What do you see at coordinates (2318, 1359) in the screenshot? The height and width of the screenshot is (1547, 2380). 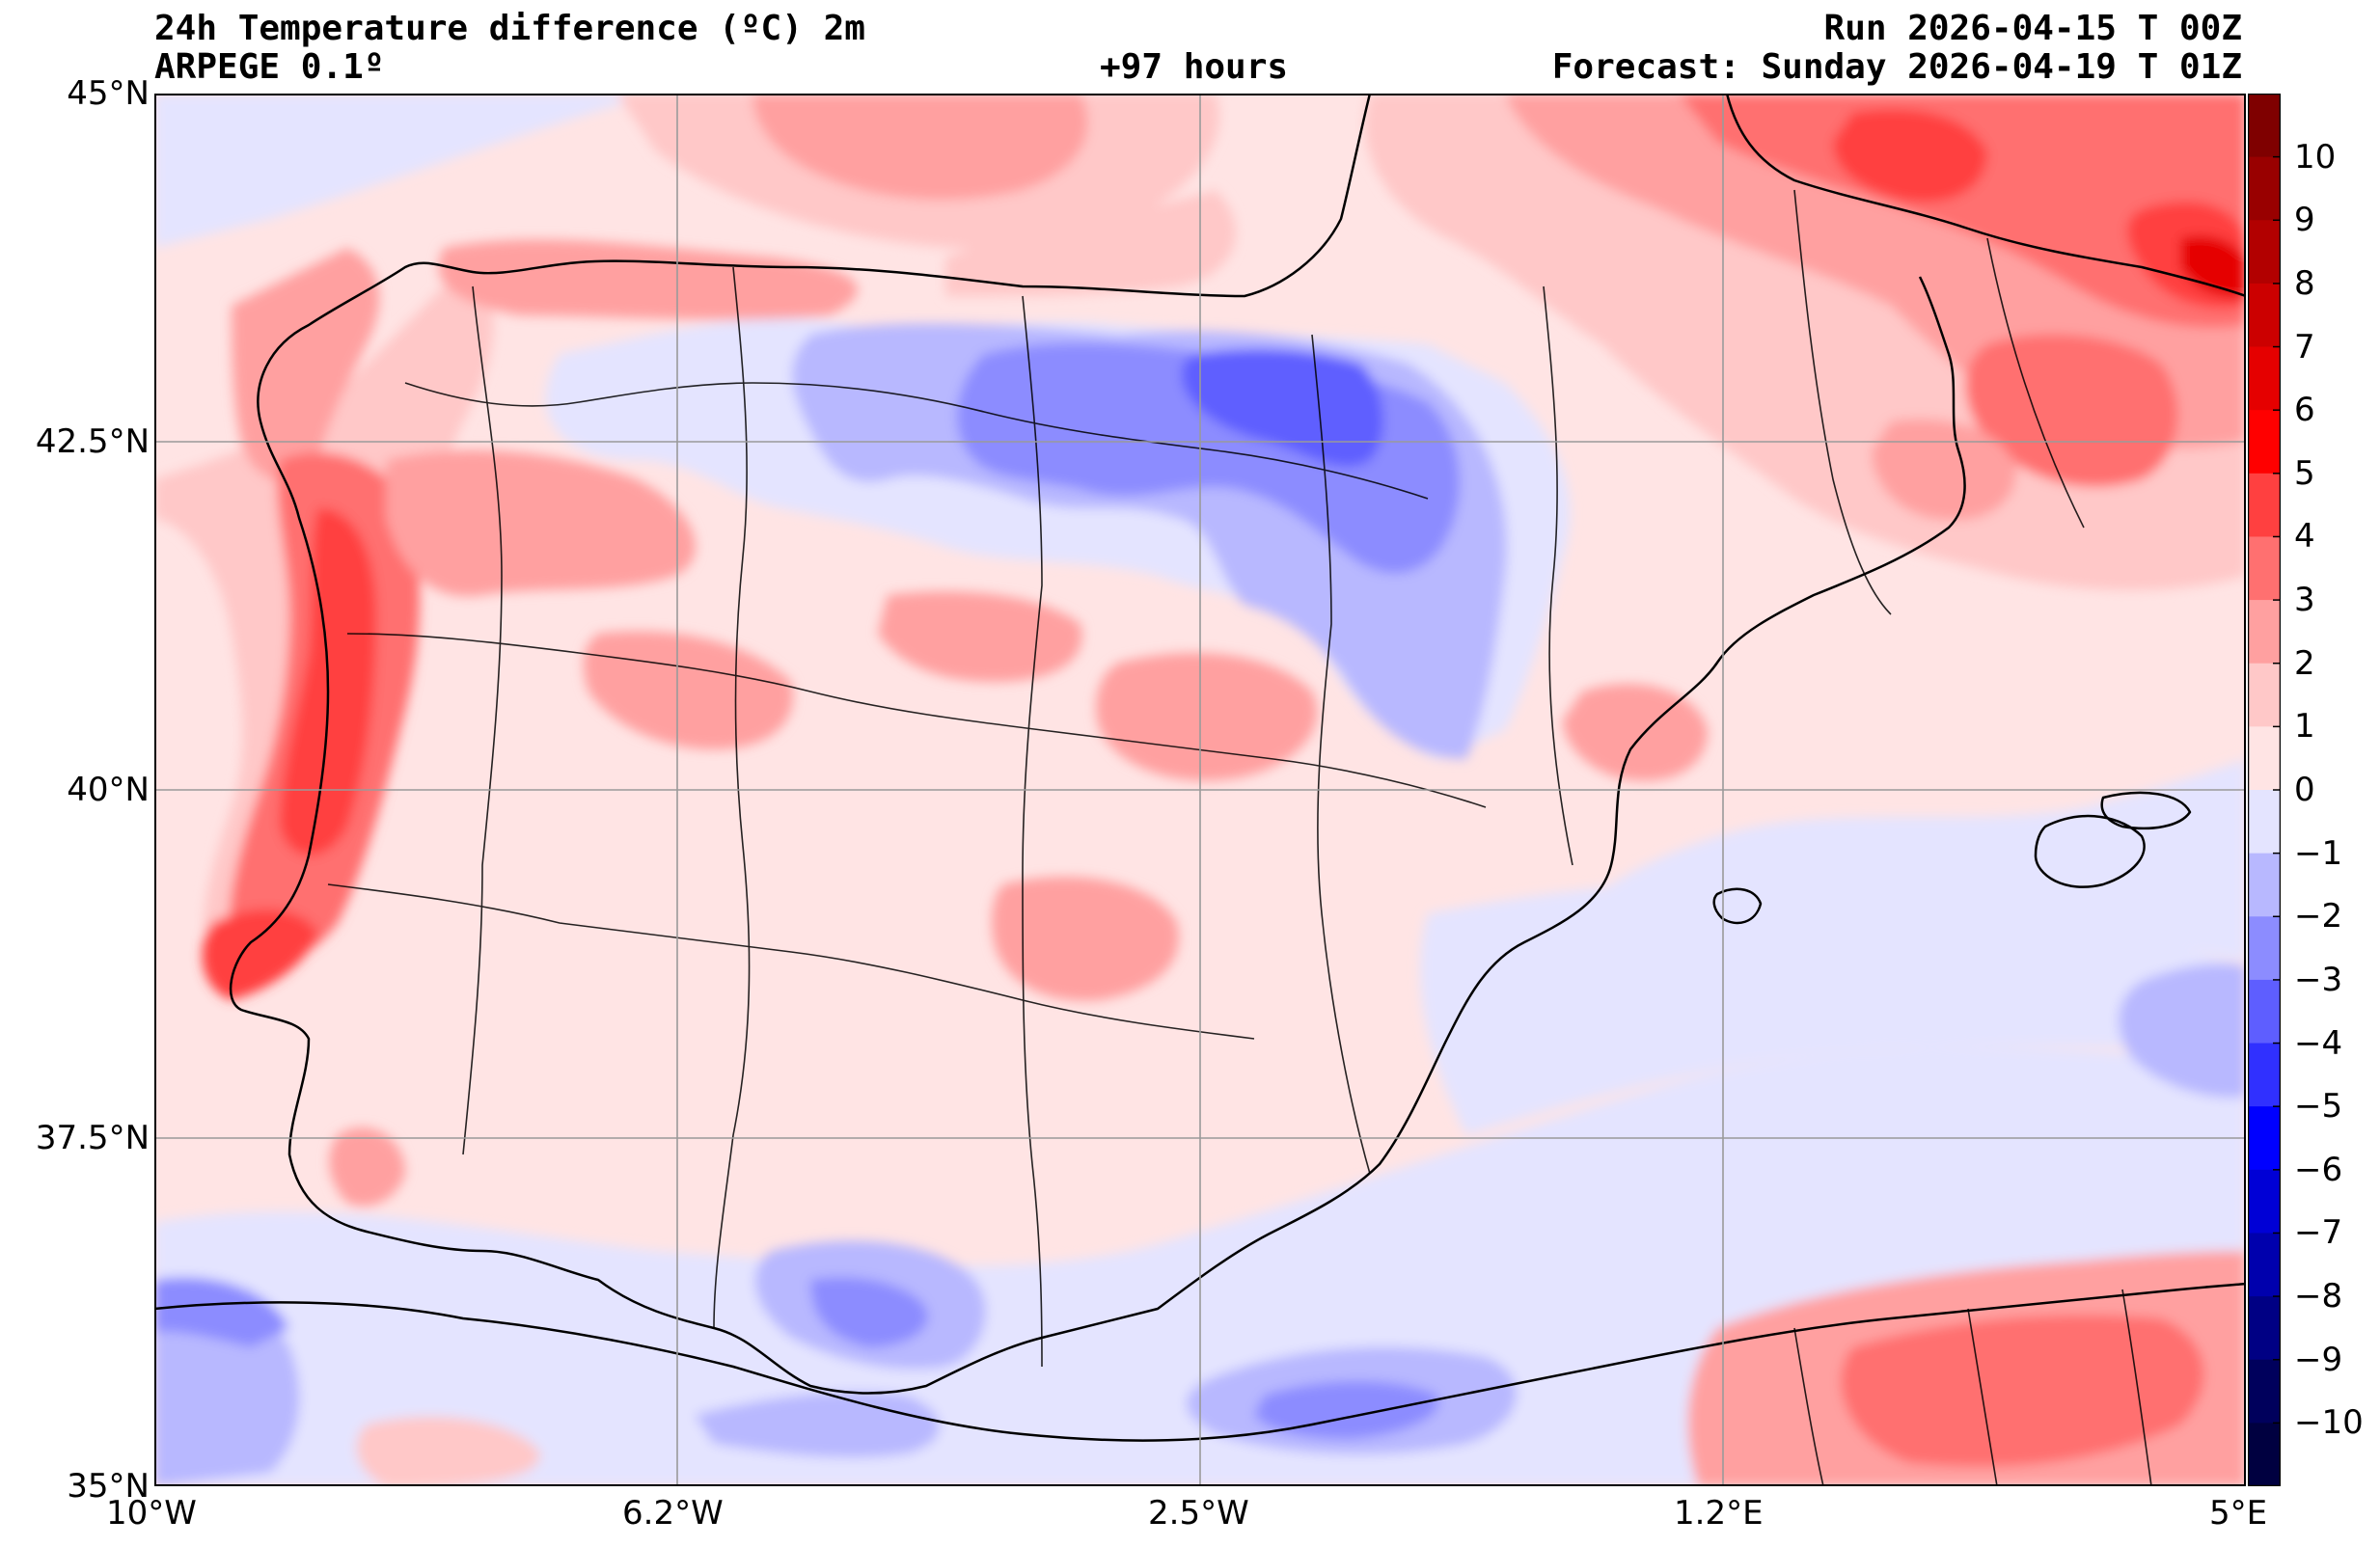 I see `colorbar-label: −9` at bounding box center [2318, 1359].